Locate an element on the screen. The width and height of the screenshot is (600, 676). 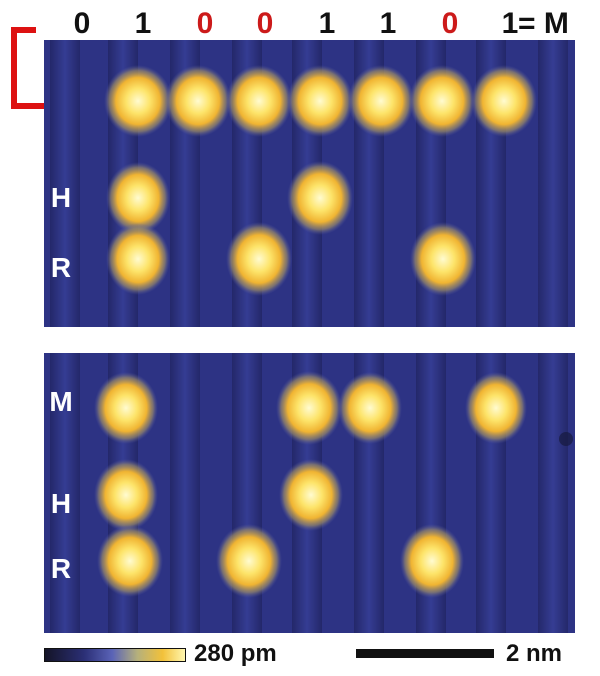
colorbar-label: 280 pm is located at coordinates (235, 653).